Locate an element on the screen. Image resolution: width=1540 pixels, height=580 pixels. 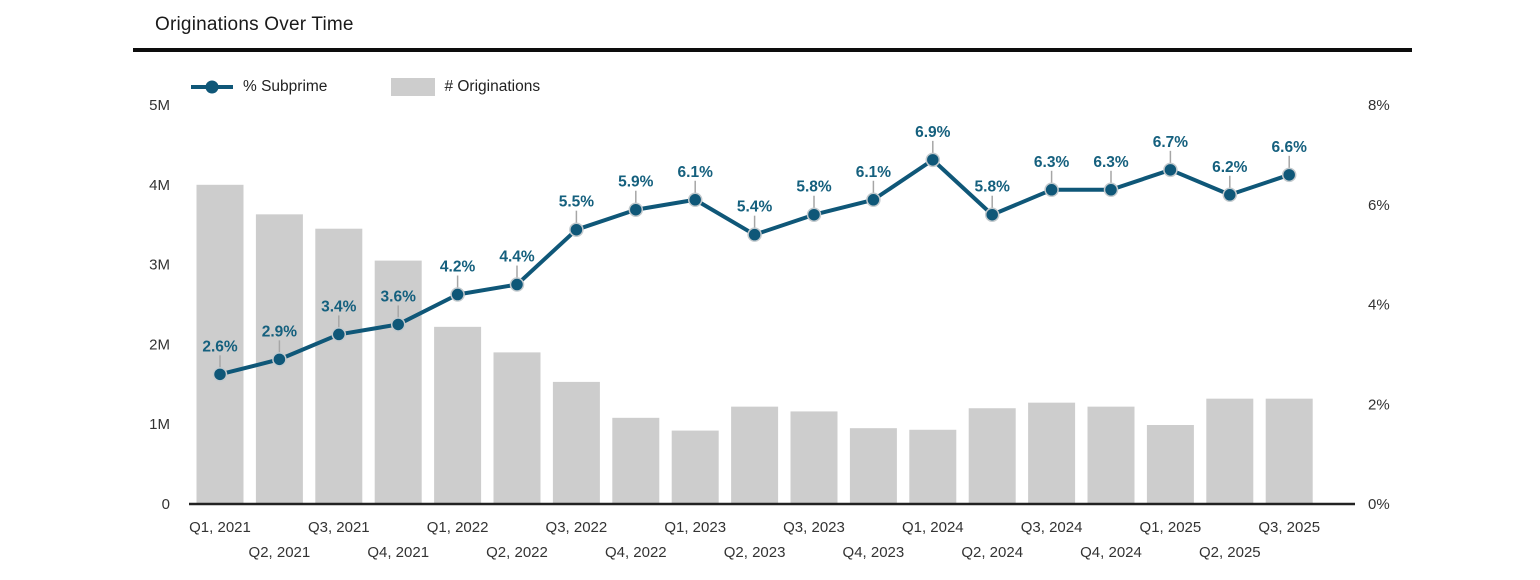
right-axis-tick: 2% is located at coordinates (1379, 404).